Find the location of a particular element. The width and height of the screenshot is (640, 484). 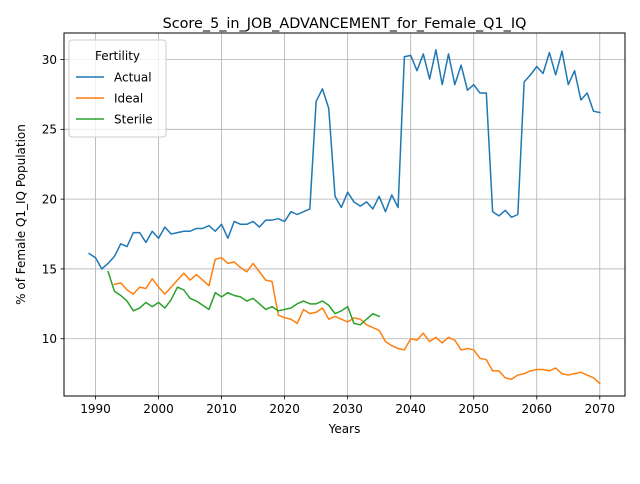

legend-label-ideal: Ideal is located at coordinates (128, 98).